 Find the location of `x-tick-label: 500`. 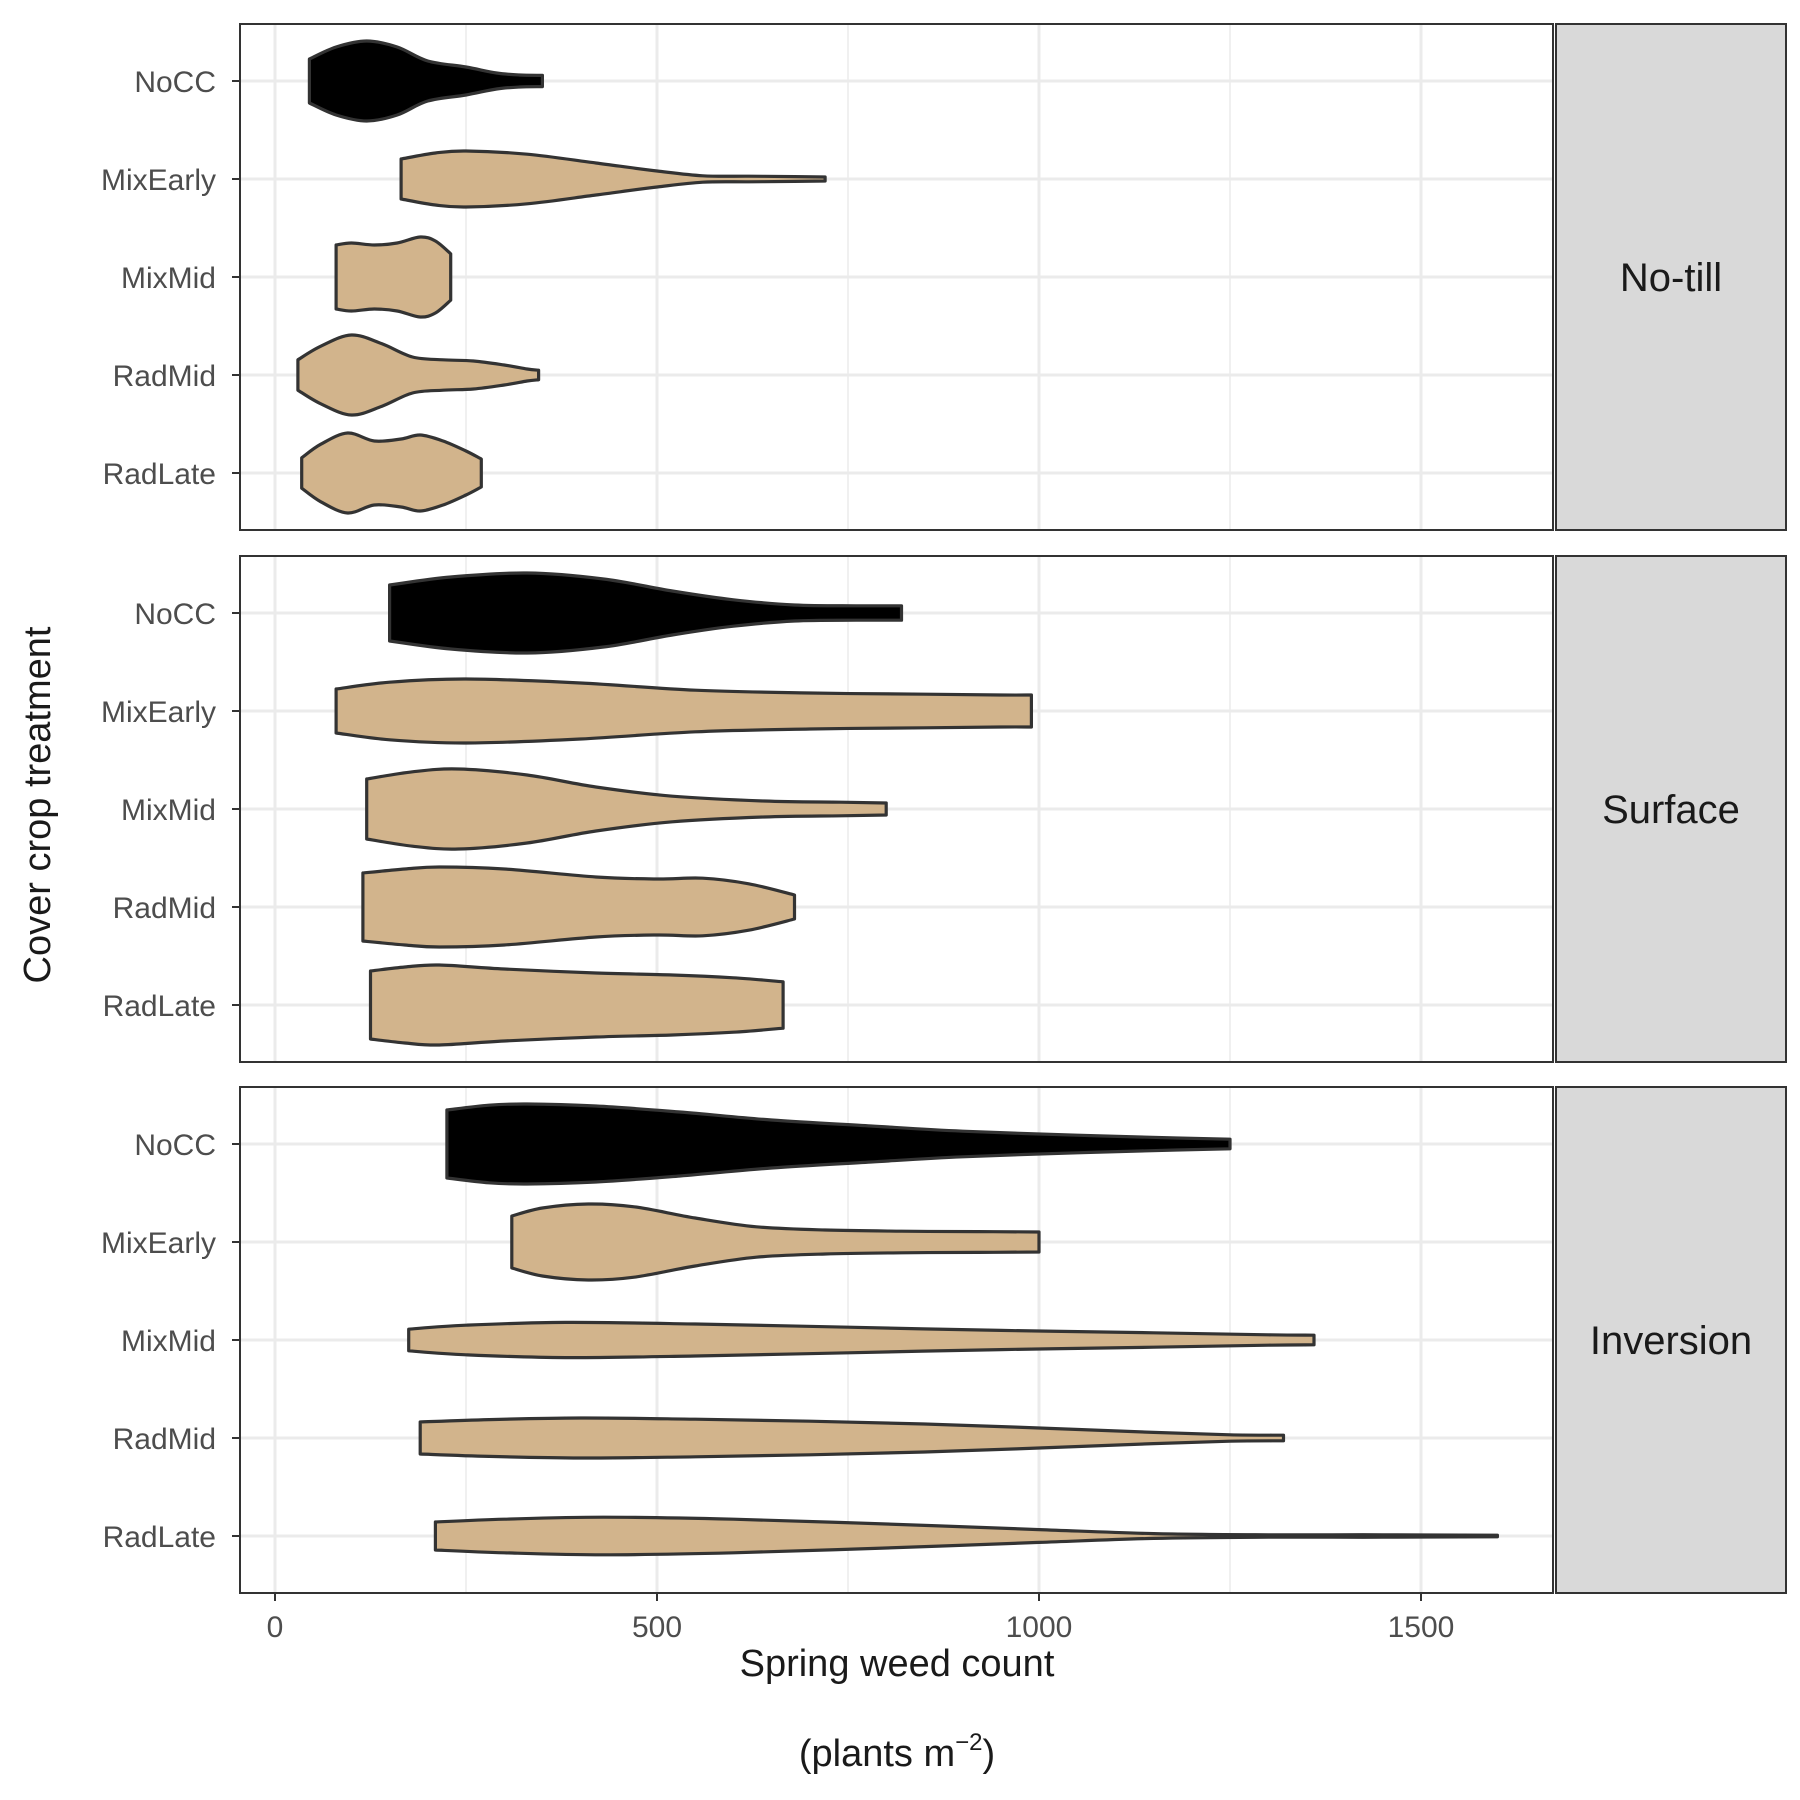

x-tick-label: 500 is located at coordinates (657, 1627).